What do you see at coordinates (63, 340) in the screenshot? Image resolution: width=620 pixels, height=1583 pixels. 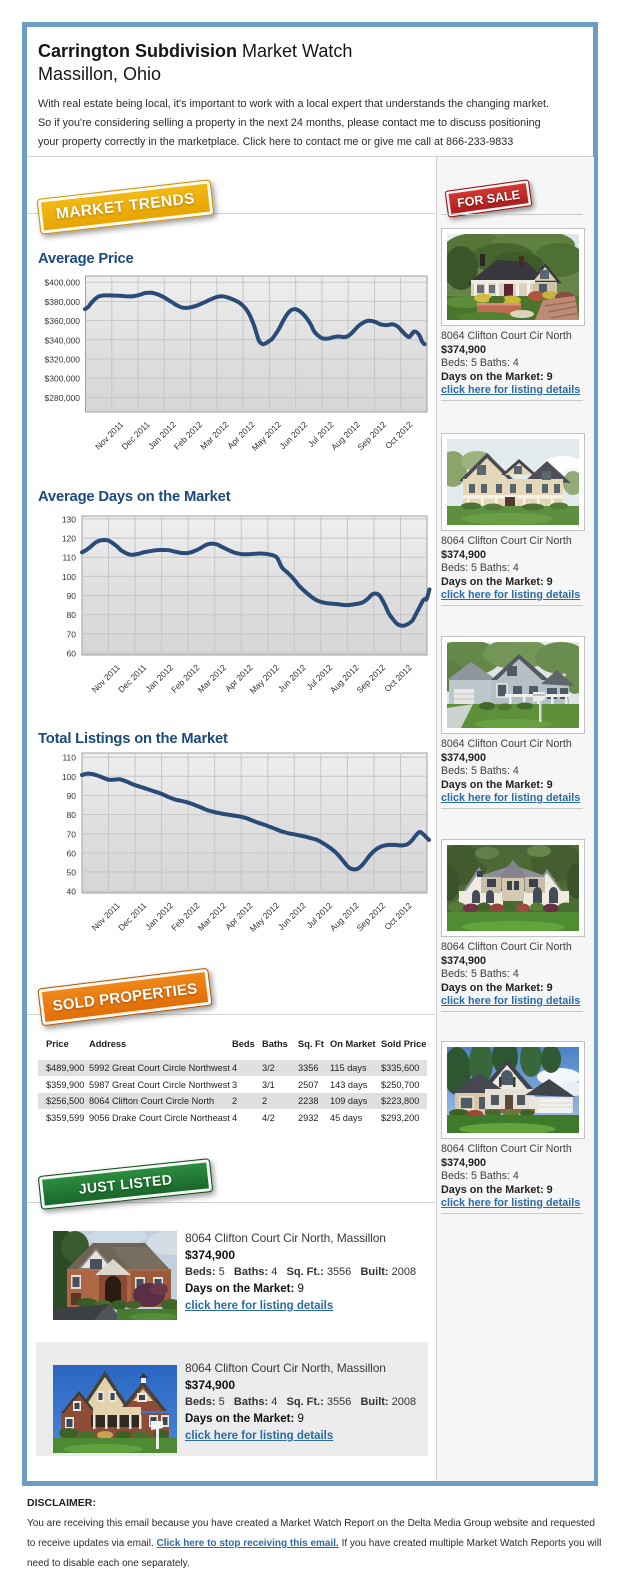 I see `svg-text: $340,000` at bounding box center [63, 340].